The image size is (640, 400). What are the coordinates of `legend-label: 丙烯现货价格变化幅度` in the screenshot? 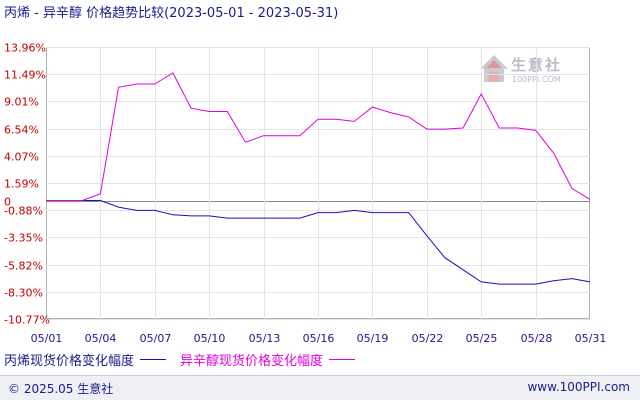 It's located at (69, 361).